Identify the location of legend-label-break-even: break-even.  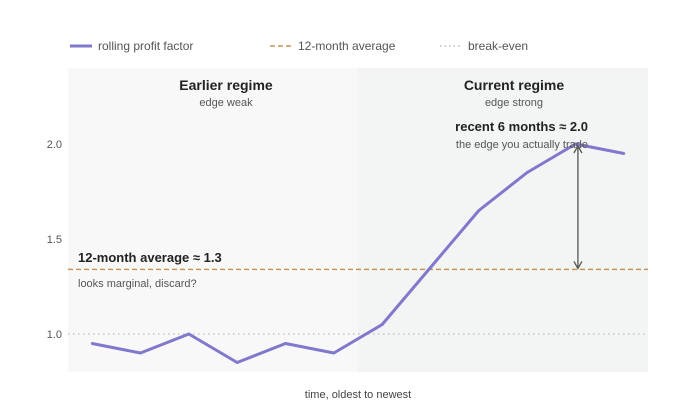
(498, 46).